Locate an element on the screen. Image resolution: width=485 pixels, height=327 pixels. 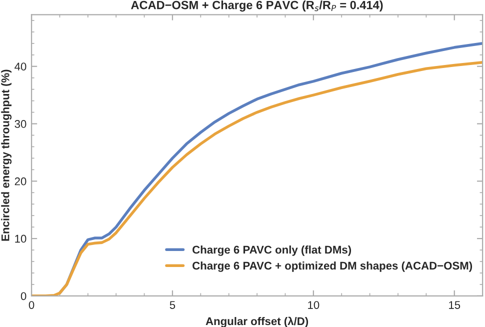
y-tick-label: 30 is located at coordinates (20, 124).